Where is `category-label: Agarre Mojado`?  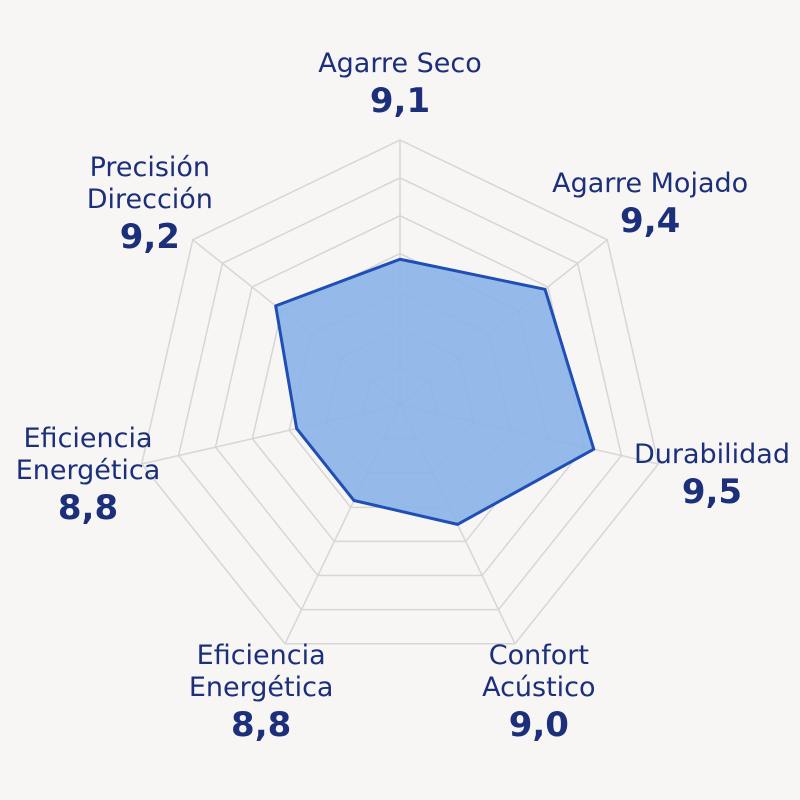 category-label: Agarre Mojado is located at coordinates (650, 184).